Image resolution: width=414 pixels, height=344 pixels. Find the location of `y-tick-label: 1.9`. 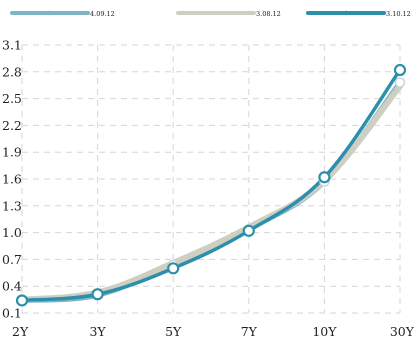

y-tick-label: 1.9 is located at coordinates (12, 152).